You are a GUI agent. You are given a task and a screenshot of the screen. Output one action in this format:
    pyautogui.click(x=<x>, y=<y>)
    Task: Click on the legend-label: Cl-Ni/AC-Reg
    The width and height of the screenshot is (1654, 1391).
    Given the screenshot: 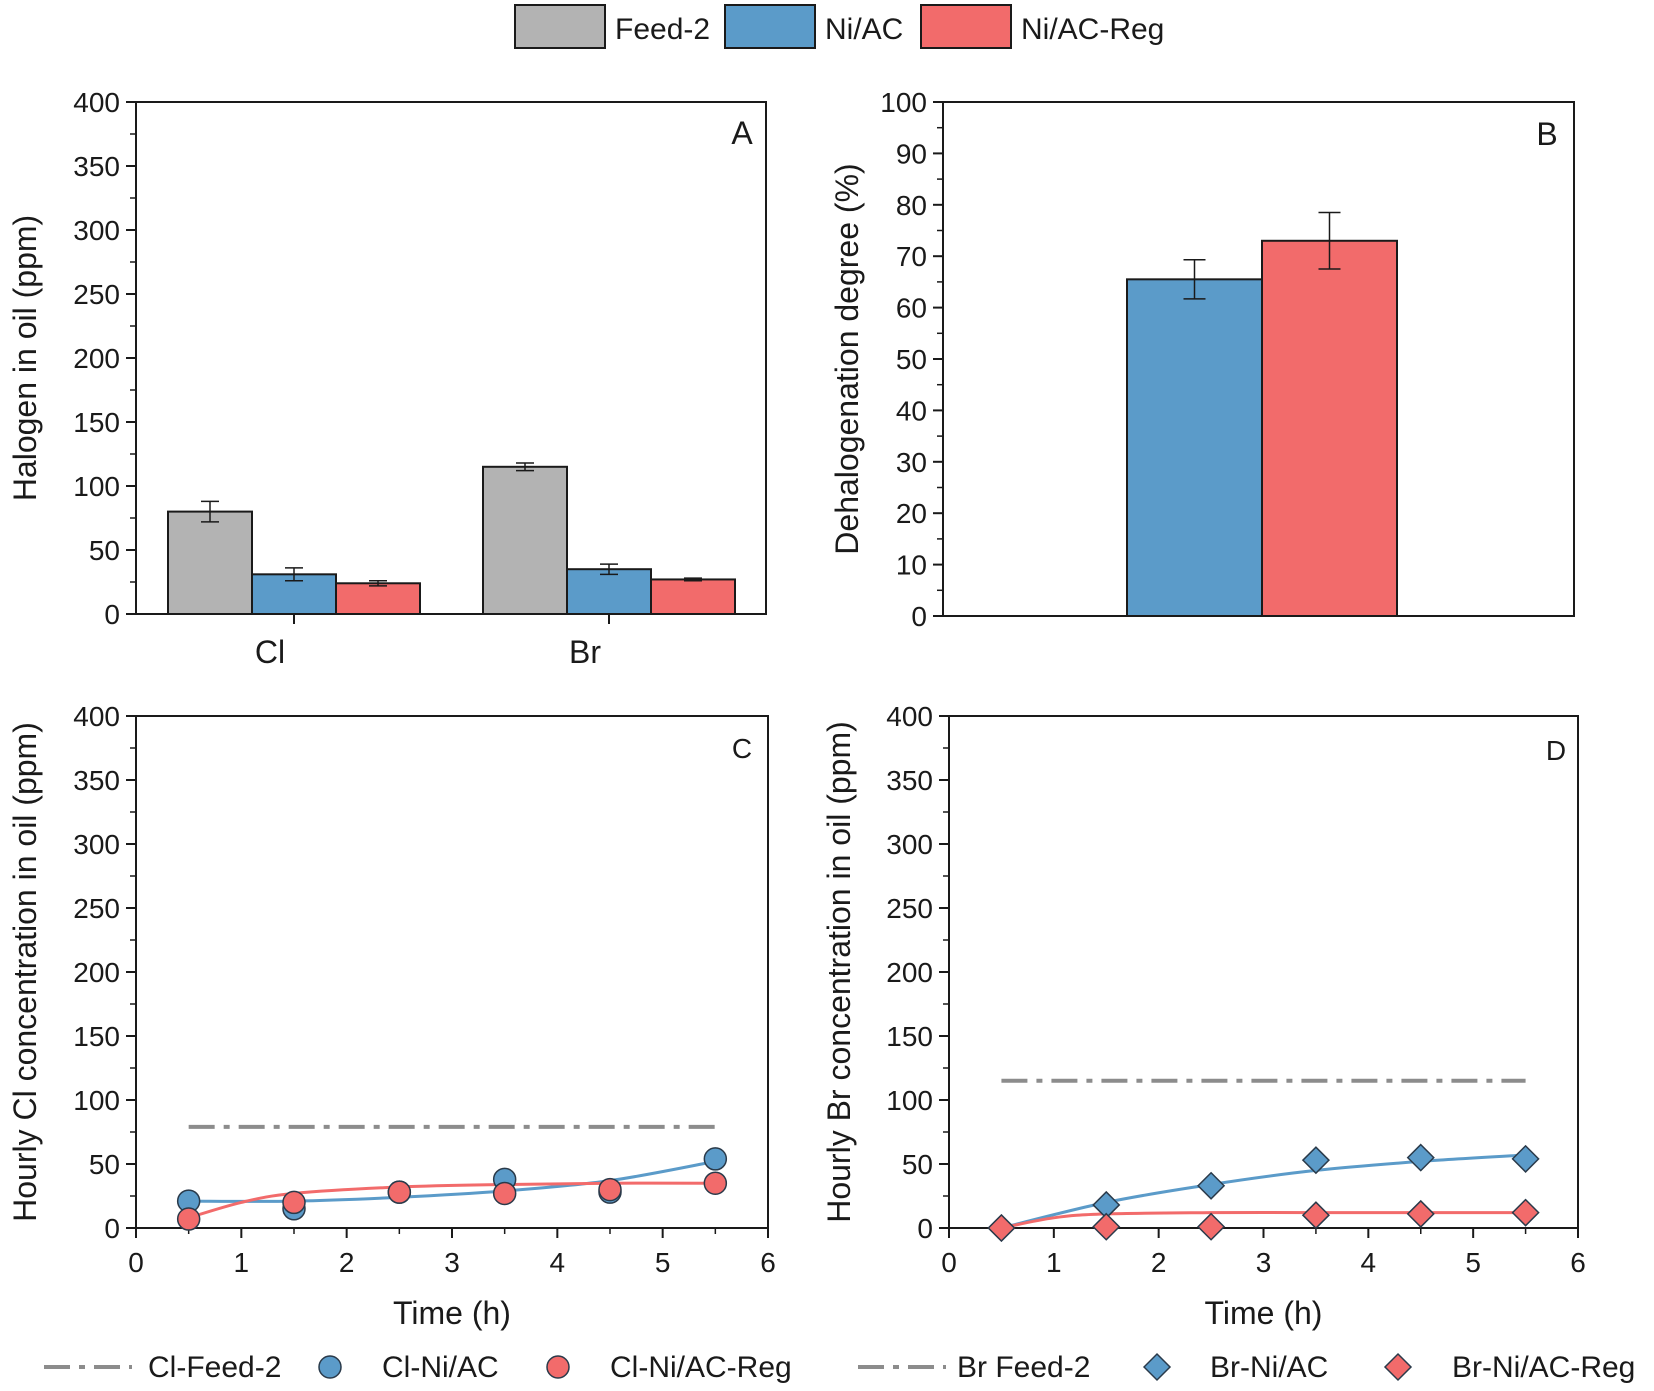 What is the action you would take?
    pyautogui.click(x=701, y=1367)
    